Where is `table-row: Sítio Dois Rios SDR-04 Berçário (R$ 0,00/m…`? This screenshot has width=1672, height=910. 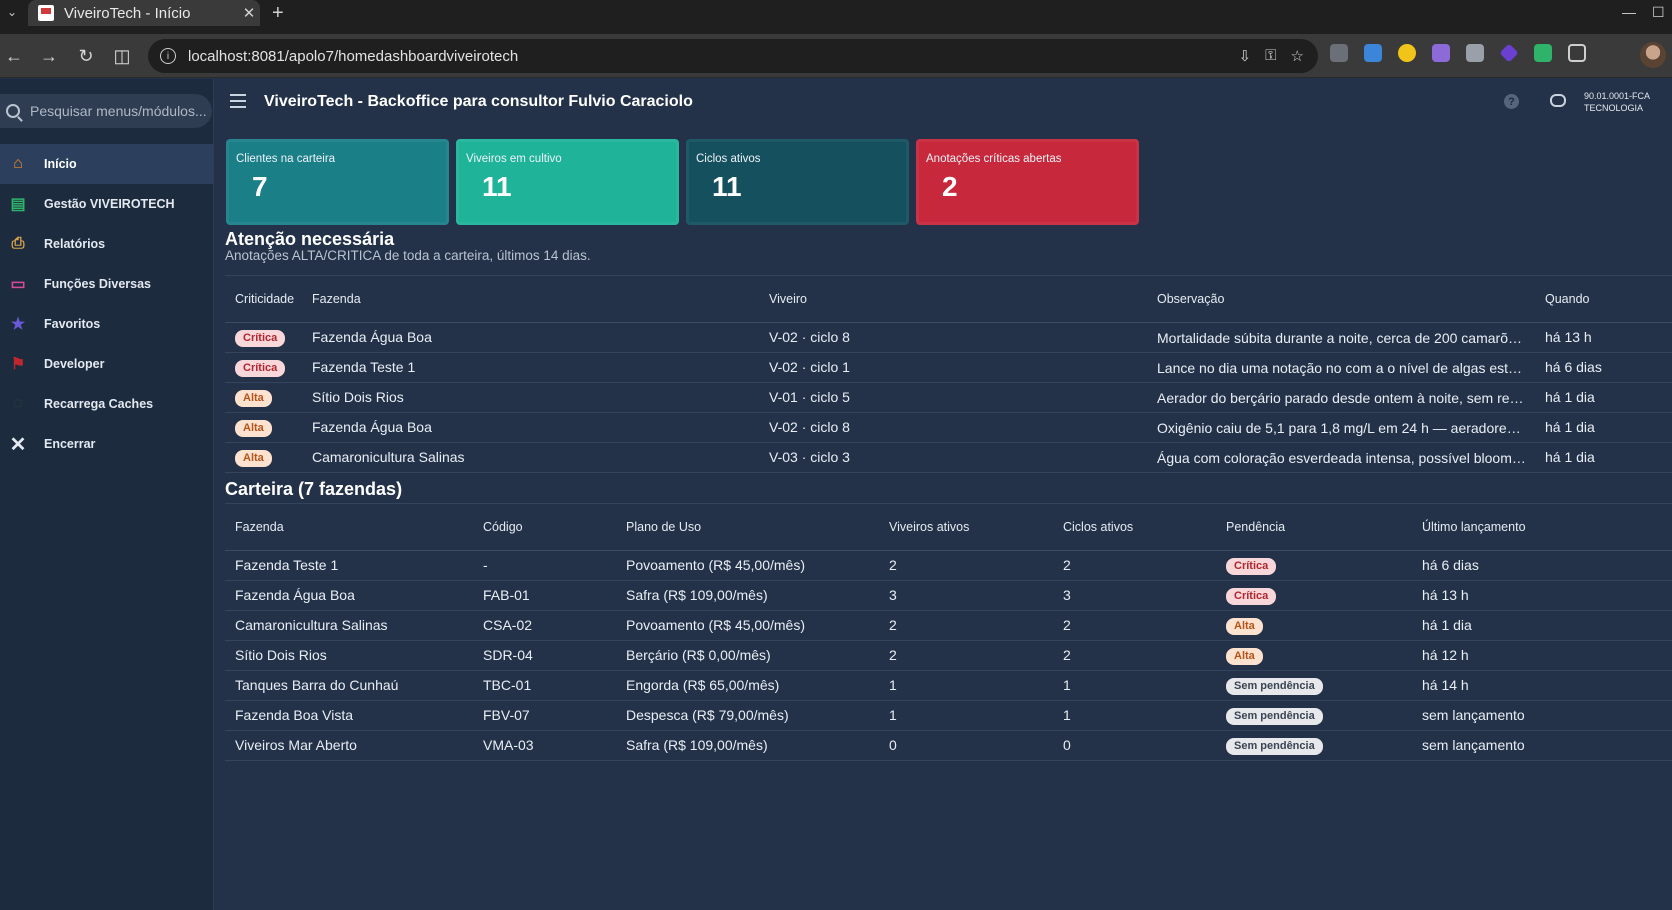 table-row: Sítio Dois Rios SDR-04 Berçário (R$ 0,00/m… is located at coordinates (948, 655).